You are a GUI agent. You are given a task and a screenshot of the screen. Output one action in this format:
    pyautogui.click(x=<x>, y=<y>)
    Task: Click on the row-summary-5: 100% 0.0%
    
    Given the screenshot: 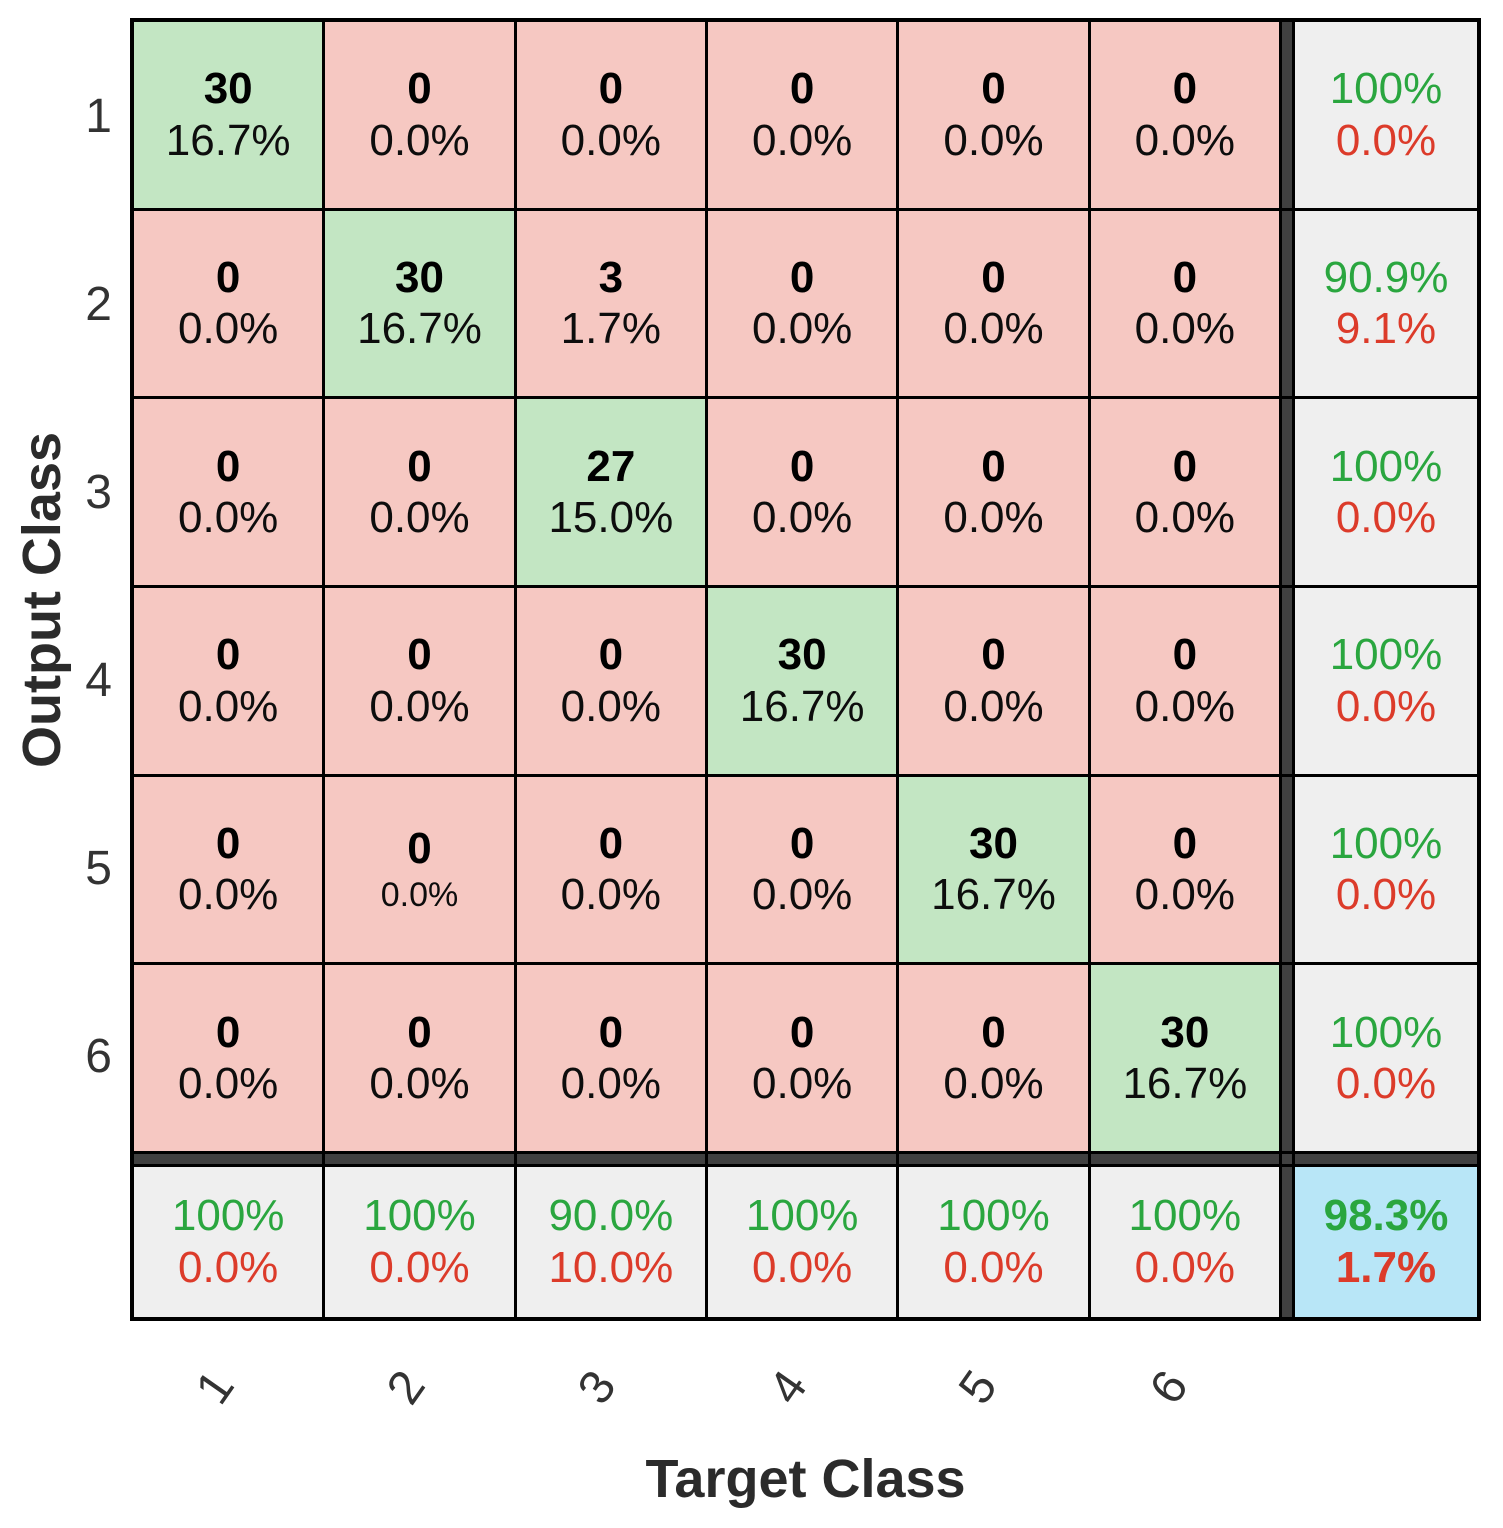 What is the action you would take?
    pyautogui.click(x=1385, y=869)
    